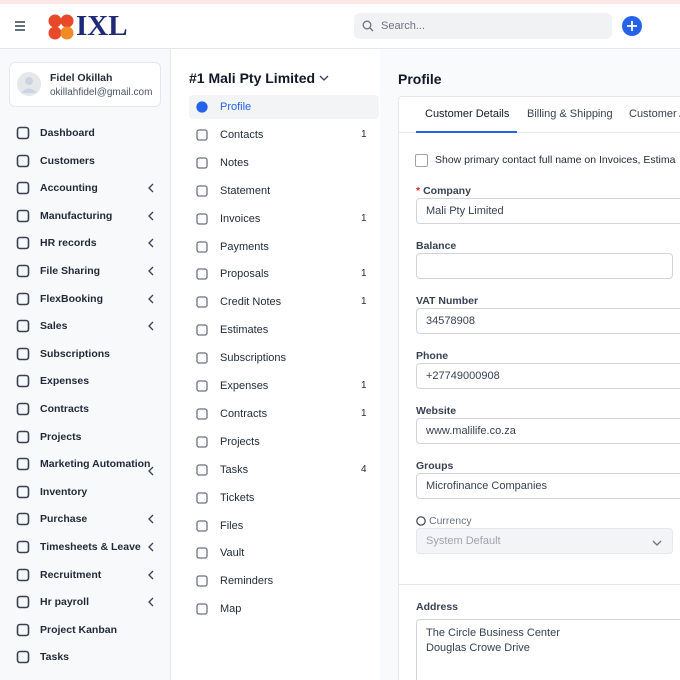  I want to click on sidebar-item: HR records, so click(85, 243).